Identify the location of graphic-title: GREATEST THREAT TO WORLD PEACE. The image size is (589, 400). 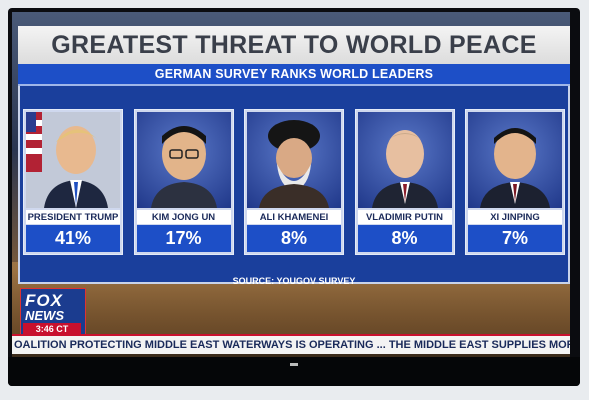
(294, 44).